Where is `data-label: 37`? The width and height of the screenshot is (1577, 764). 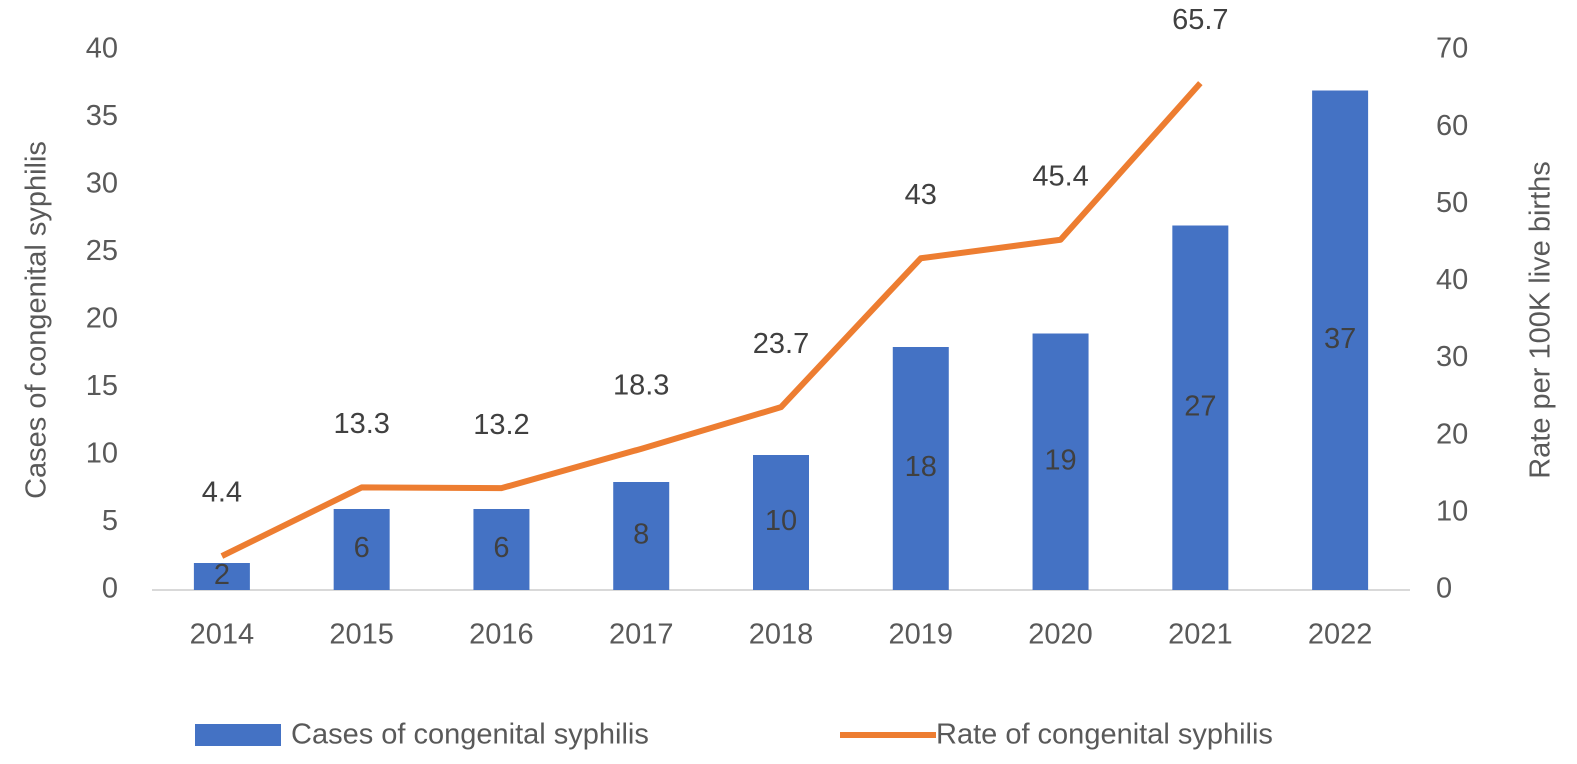 data-label: 37 is located at coordinates (1340, 339).